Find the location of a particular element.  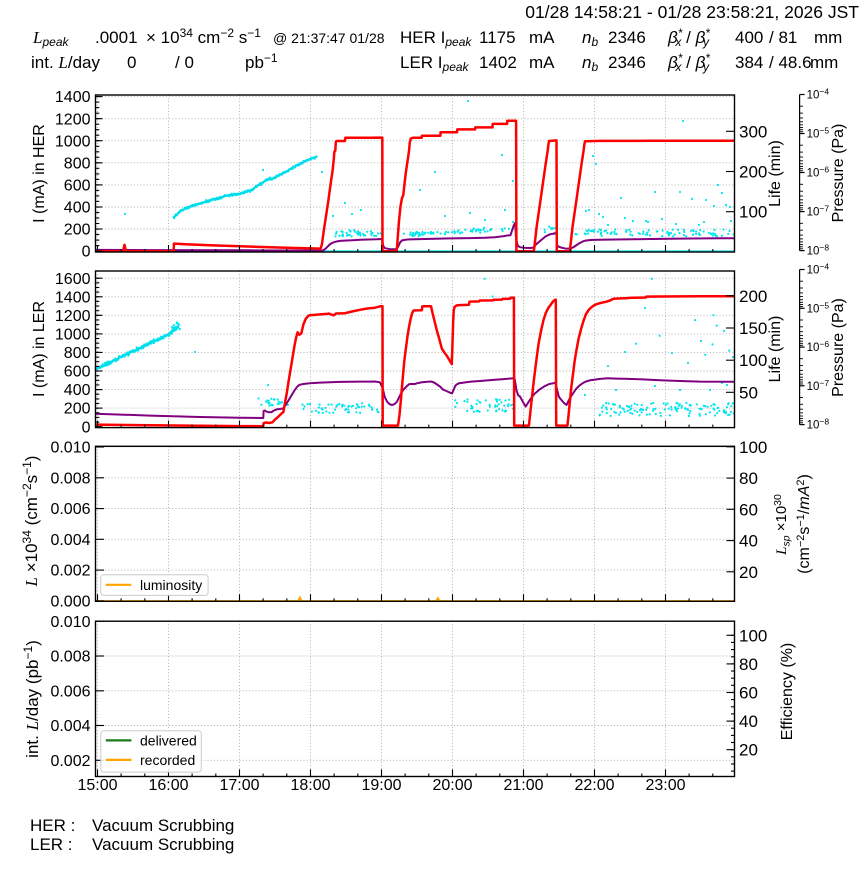

svg-text: 15:00 is located at coordinates (97, 785).